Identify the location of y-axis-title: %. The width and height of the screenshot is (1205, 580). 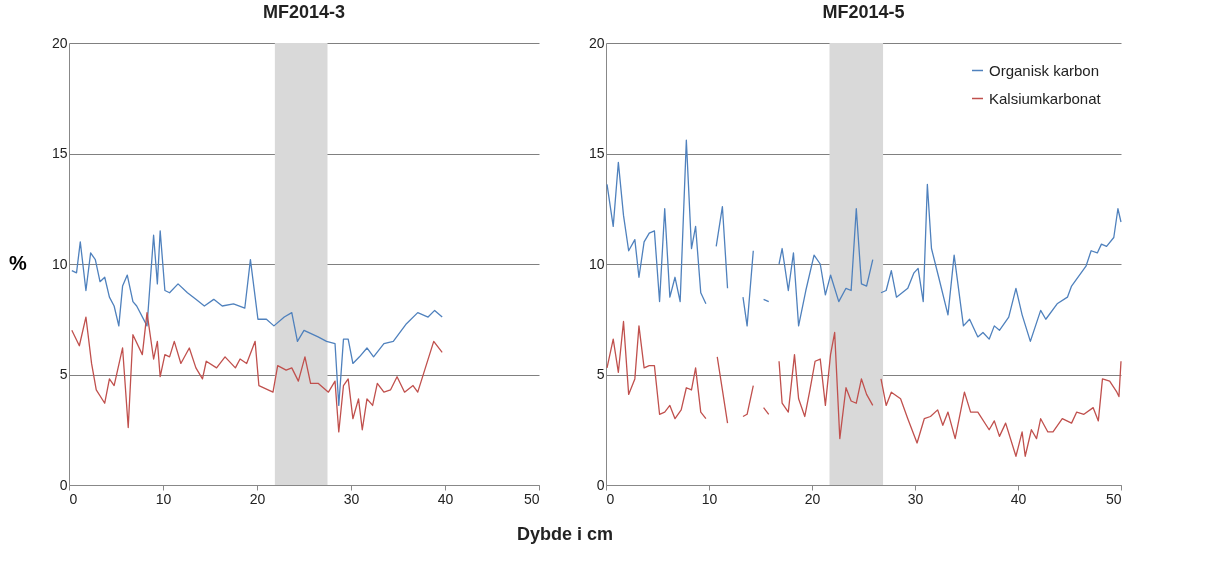
(18, 262).